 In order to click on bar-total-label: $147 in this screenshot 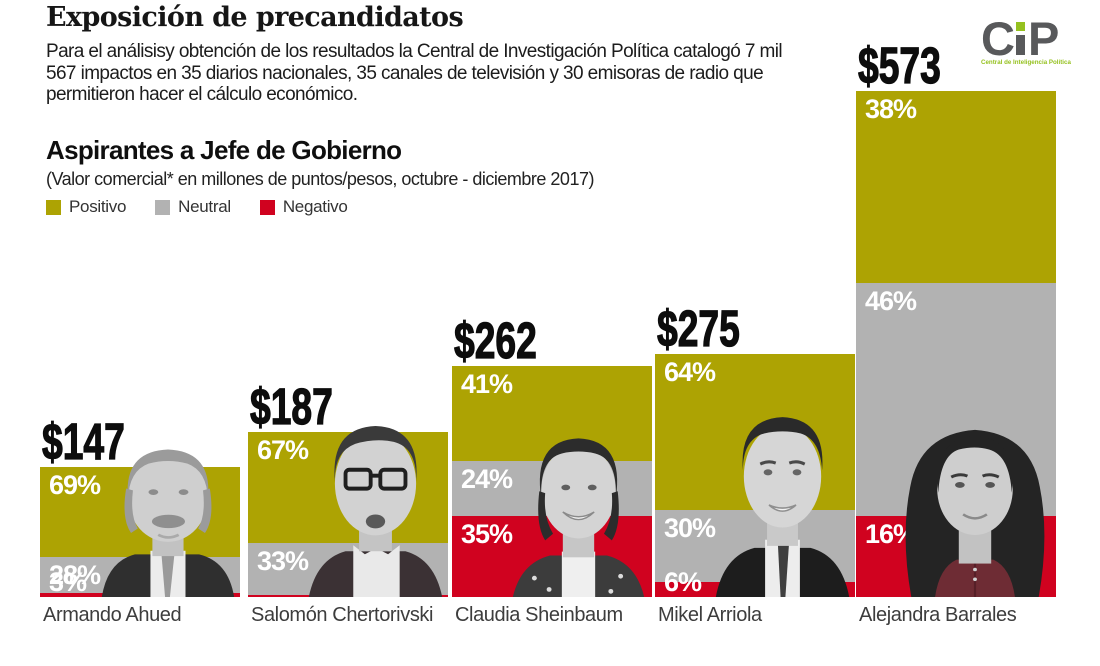, I will do `click(84, 441)`.